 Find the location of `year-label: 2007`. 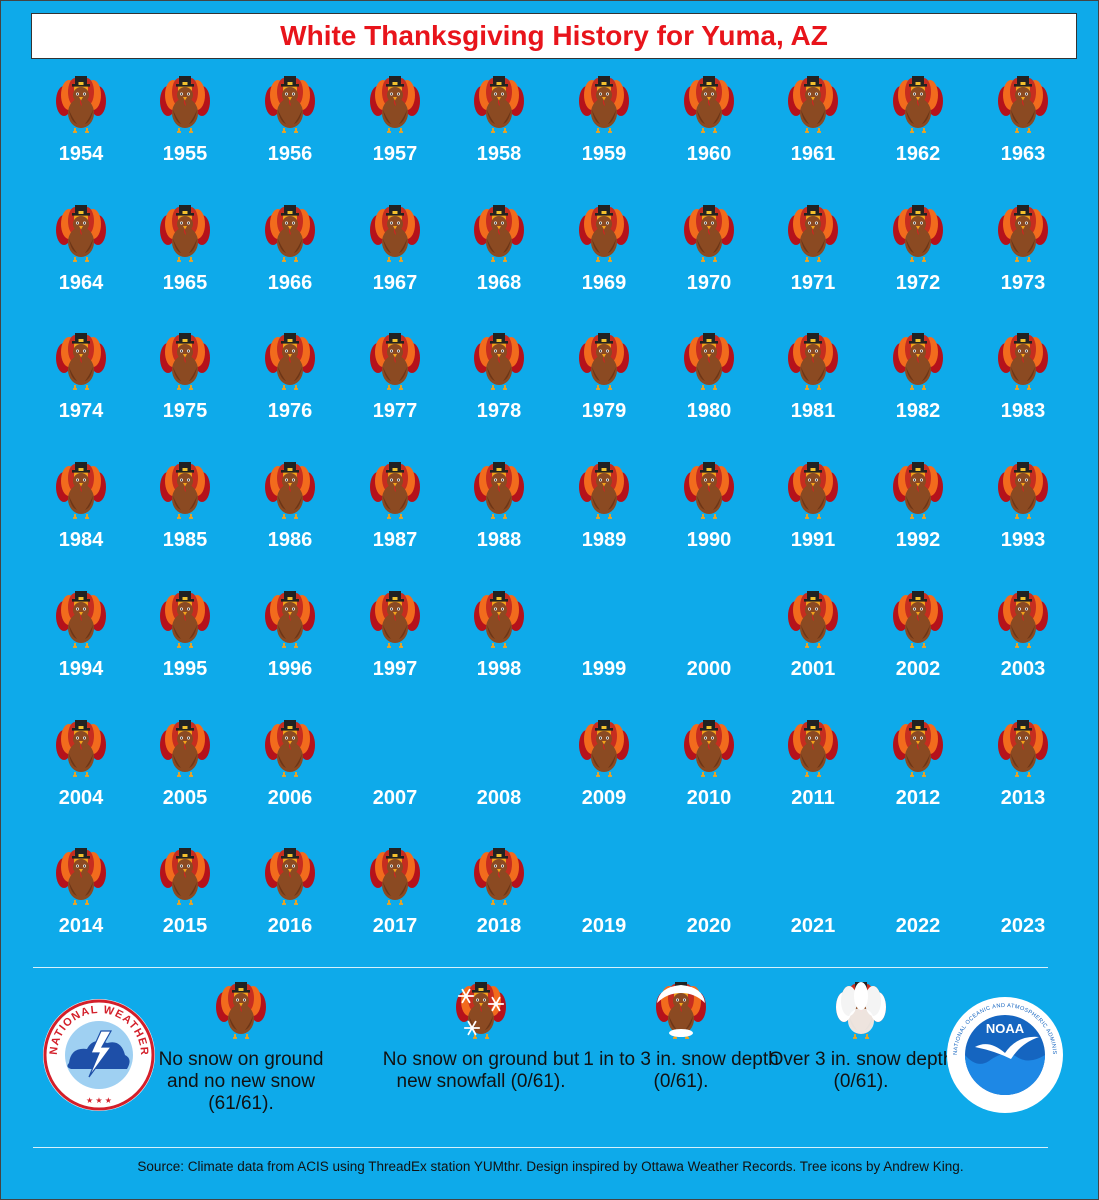

year-label: 2007 is located at coordinates (395, 798).